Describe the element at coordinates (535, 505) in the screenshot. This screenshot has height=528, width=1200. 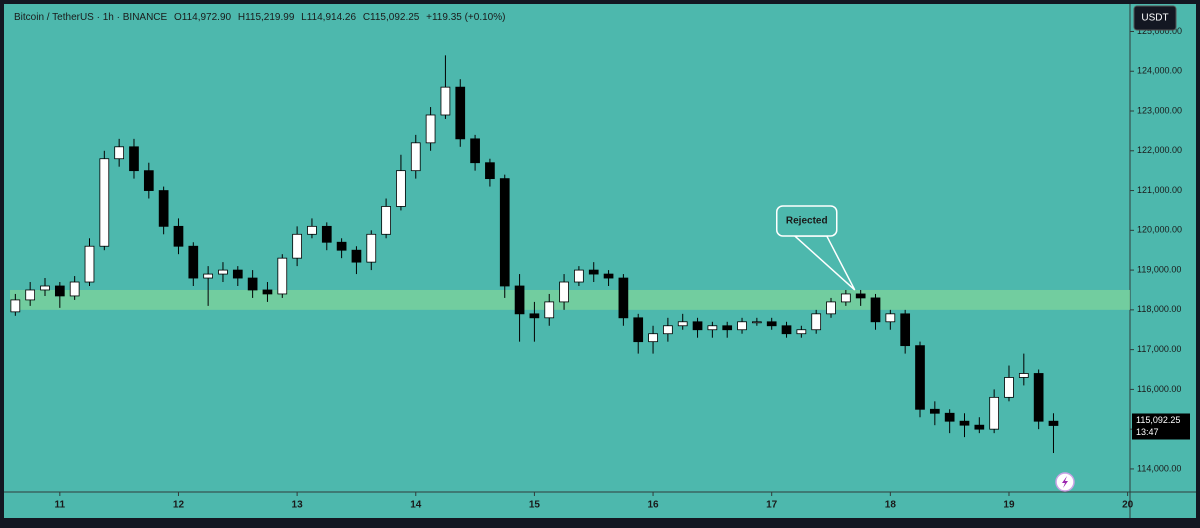
I see `x-tick-label: 15` at that location.